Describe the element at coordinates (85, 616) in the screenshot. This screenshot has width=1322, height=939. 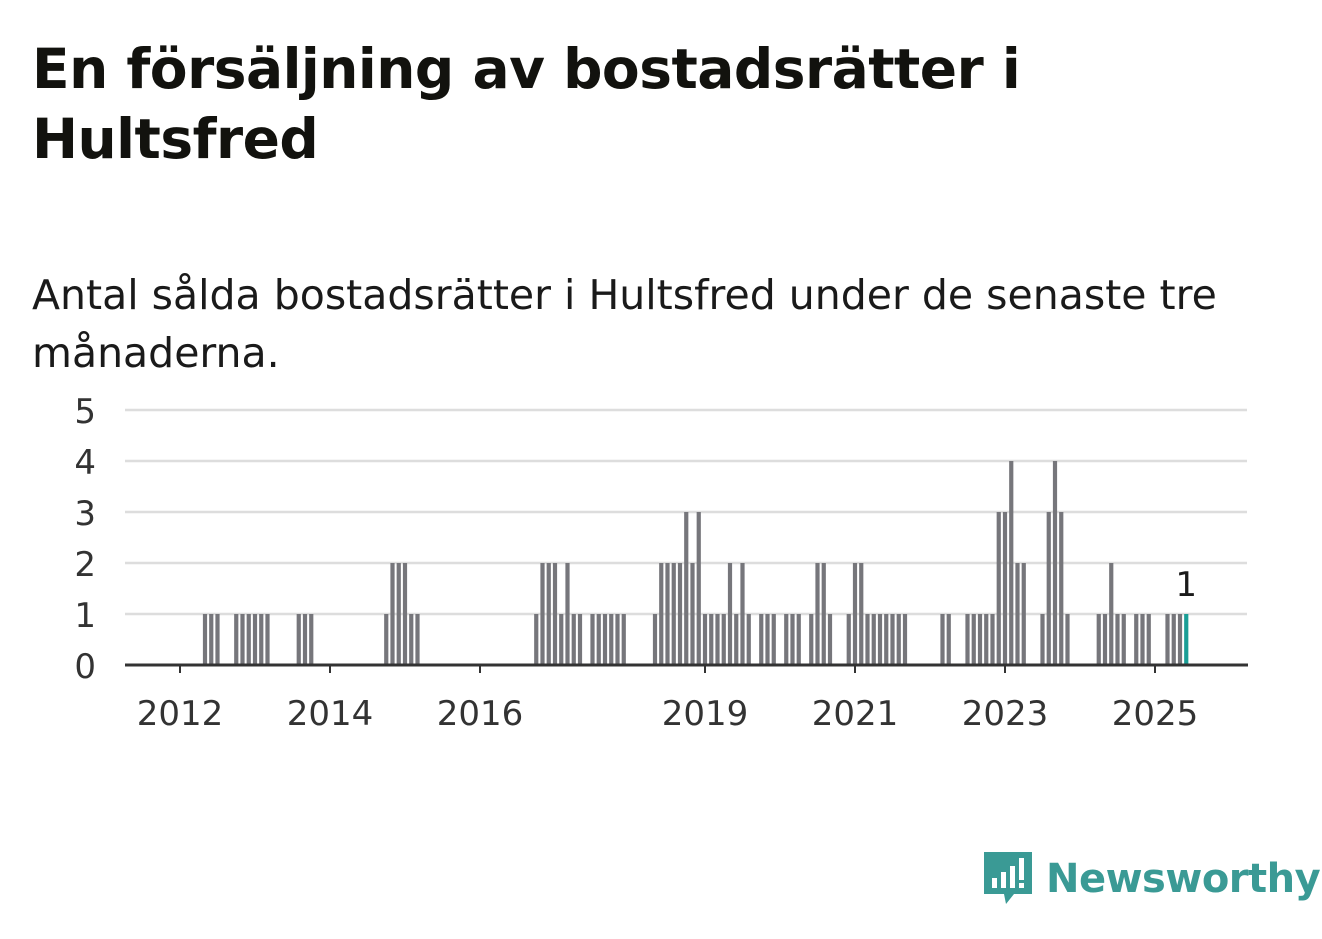
I see `y-tick-label: 1` at that location.